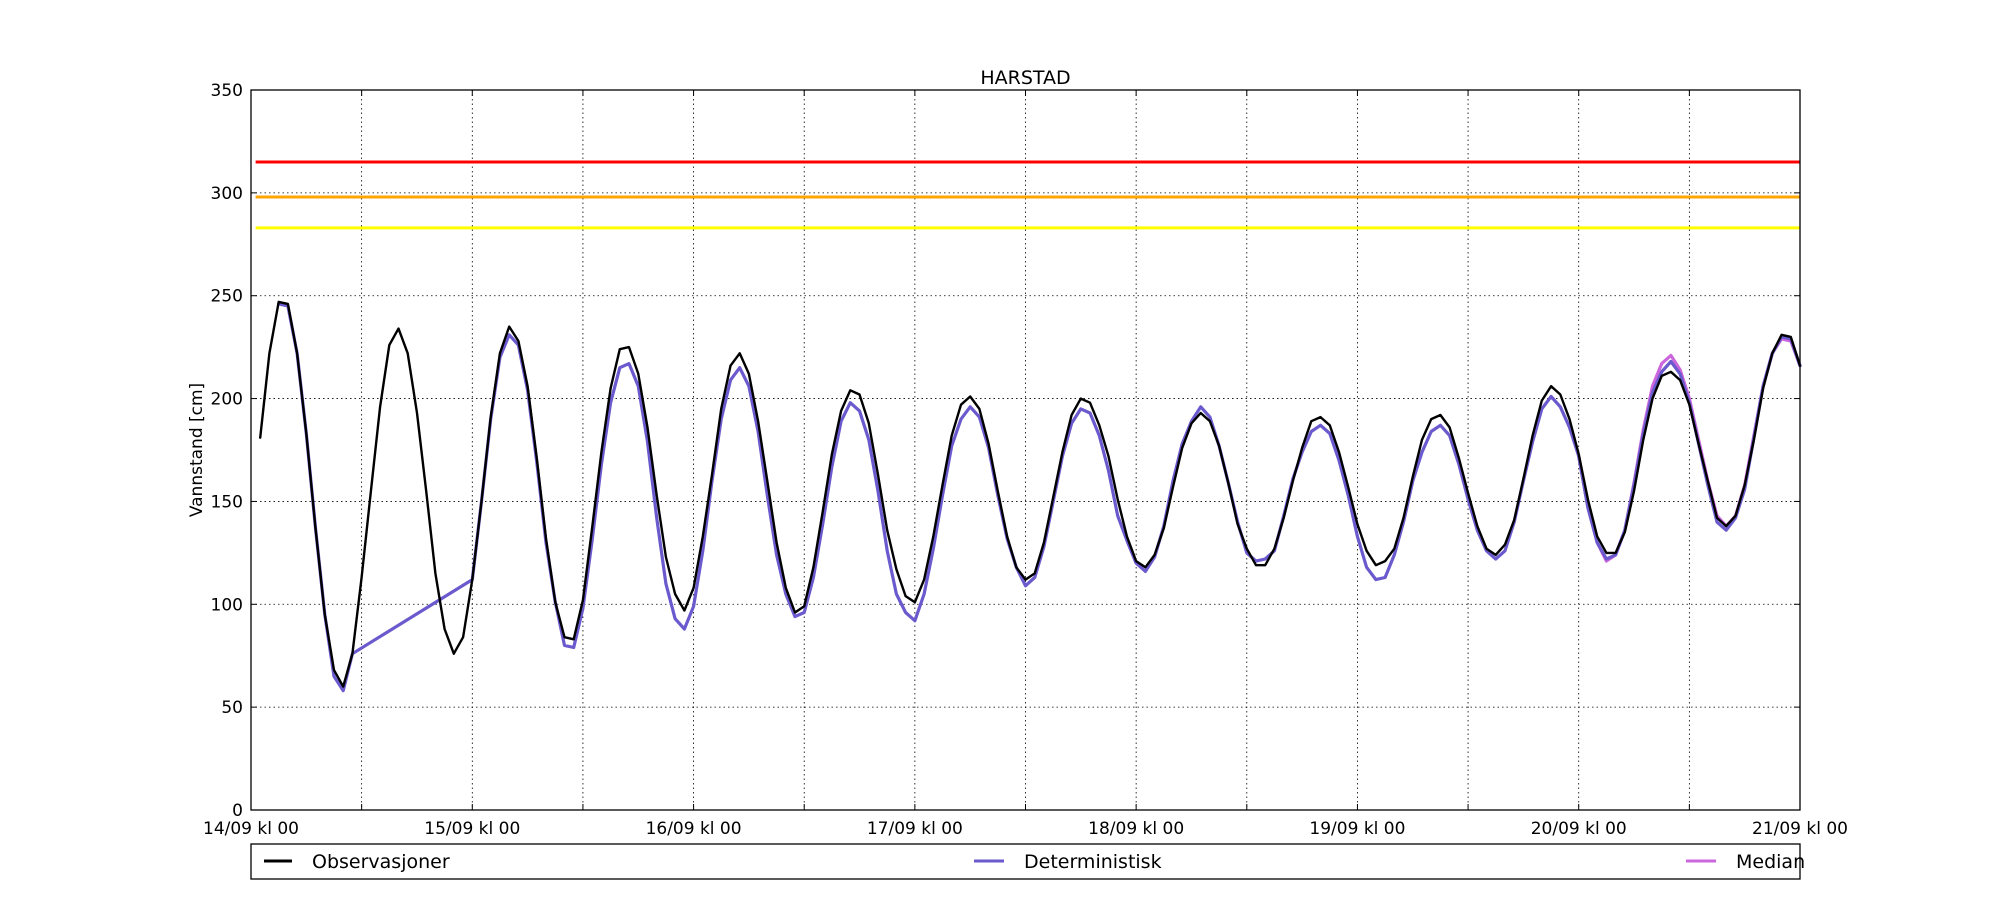 The width and height of the screenshot is (2000, 900). I want to click on x-tick-label: 18/09 kl 00, so click(1136, 829).